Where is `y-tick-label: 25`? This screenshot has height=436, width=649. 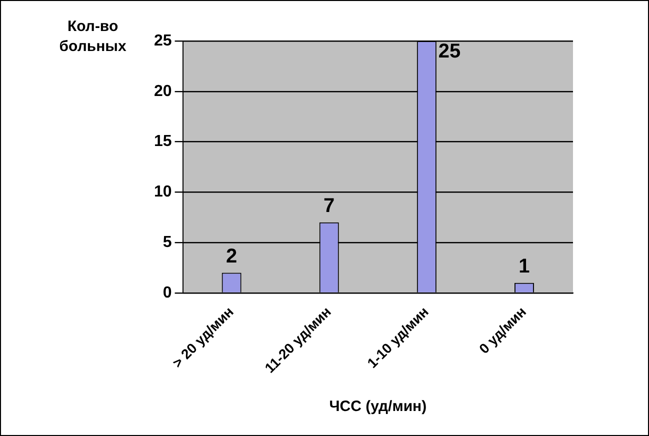
y-tick-label: 25 is located at coordinates (163, 41).